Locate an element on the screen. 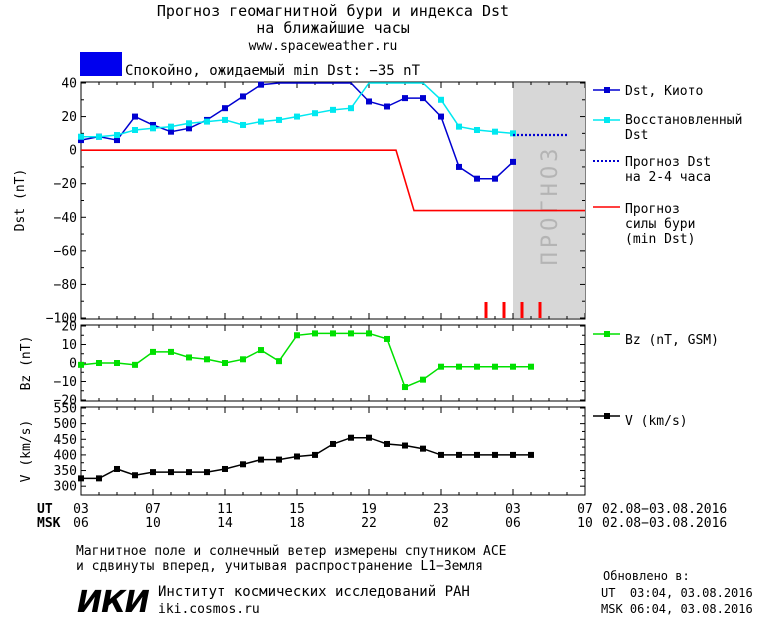  x-tick-label-ut: 23 is located at coordinates (441, 509).